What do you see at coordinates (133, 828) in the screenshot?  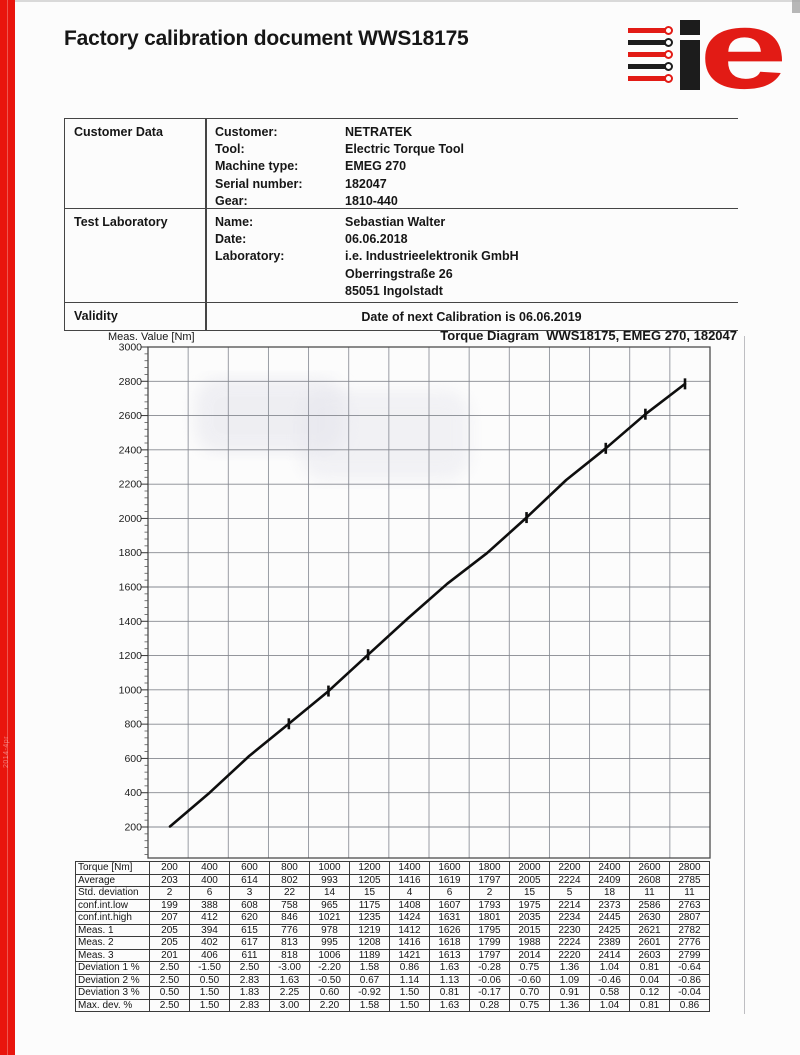 I see `y-tick-label: 200` at bounding box center [133, 828].